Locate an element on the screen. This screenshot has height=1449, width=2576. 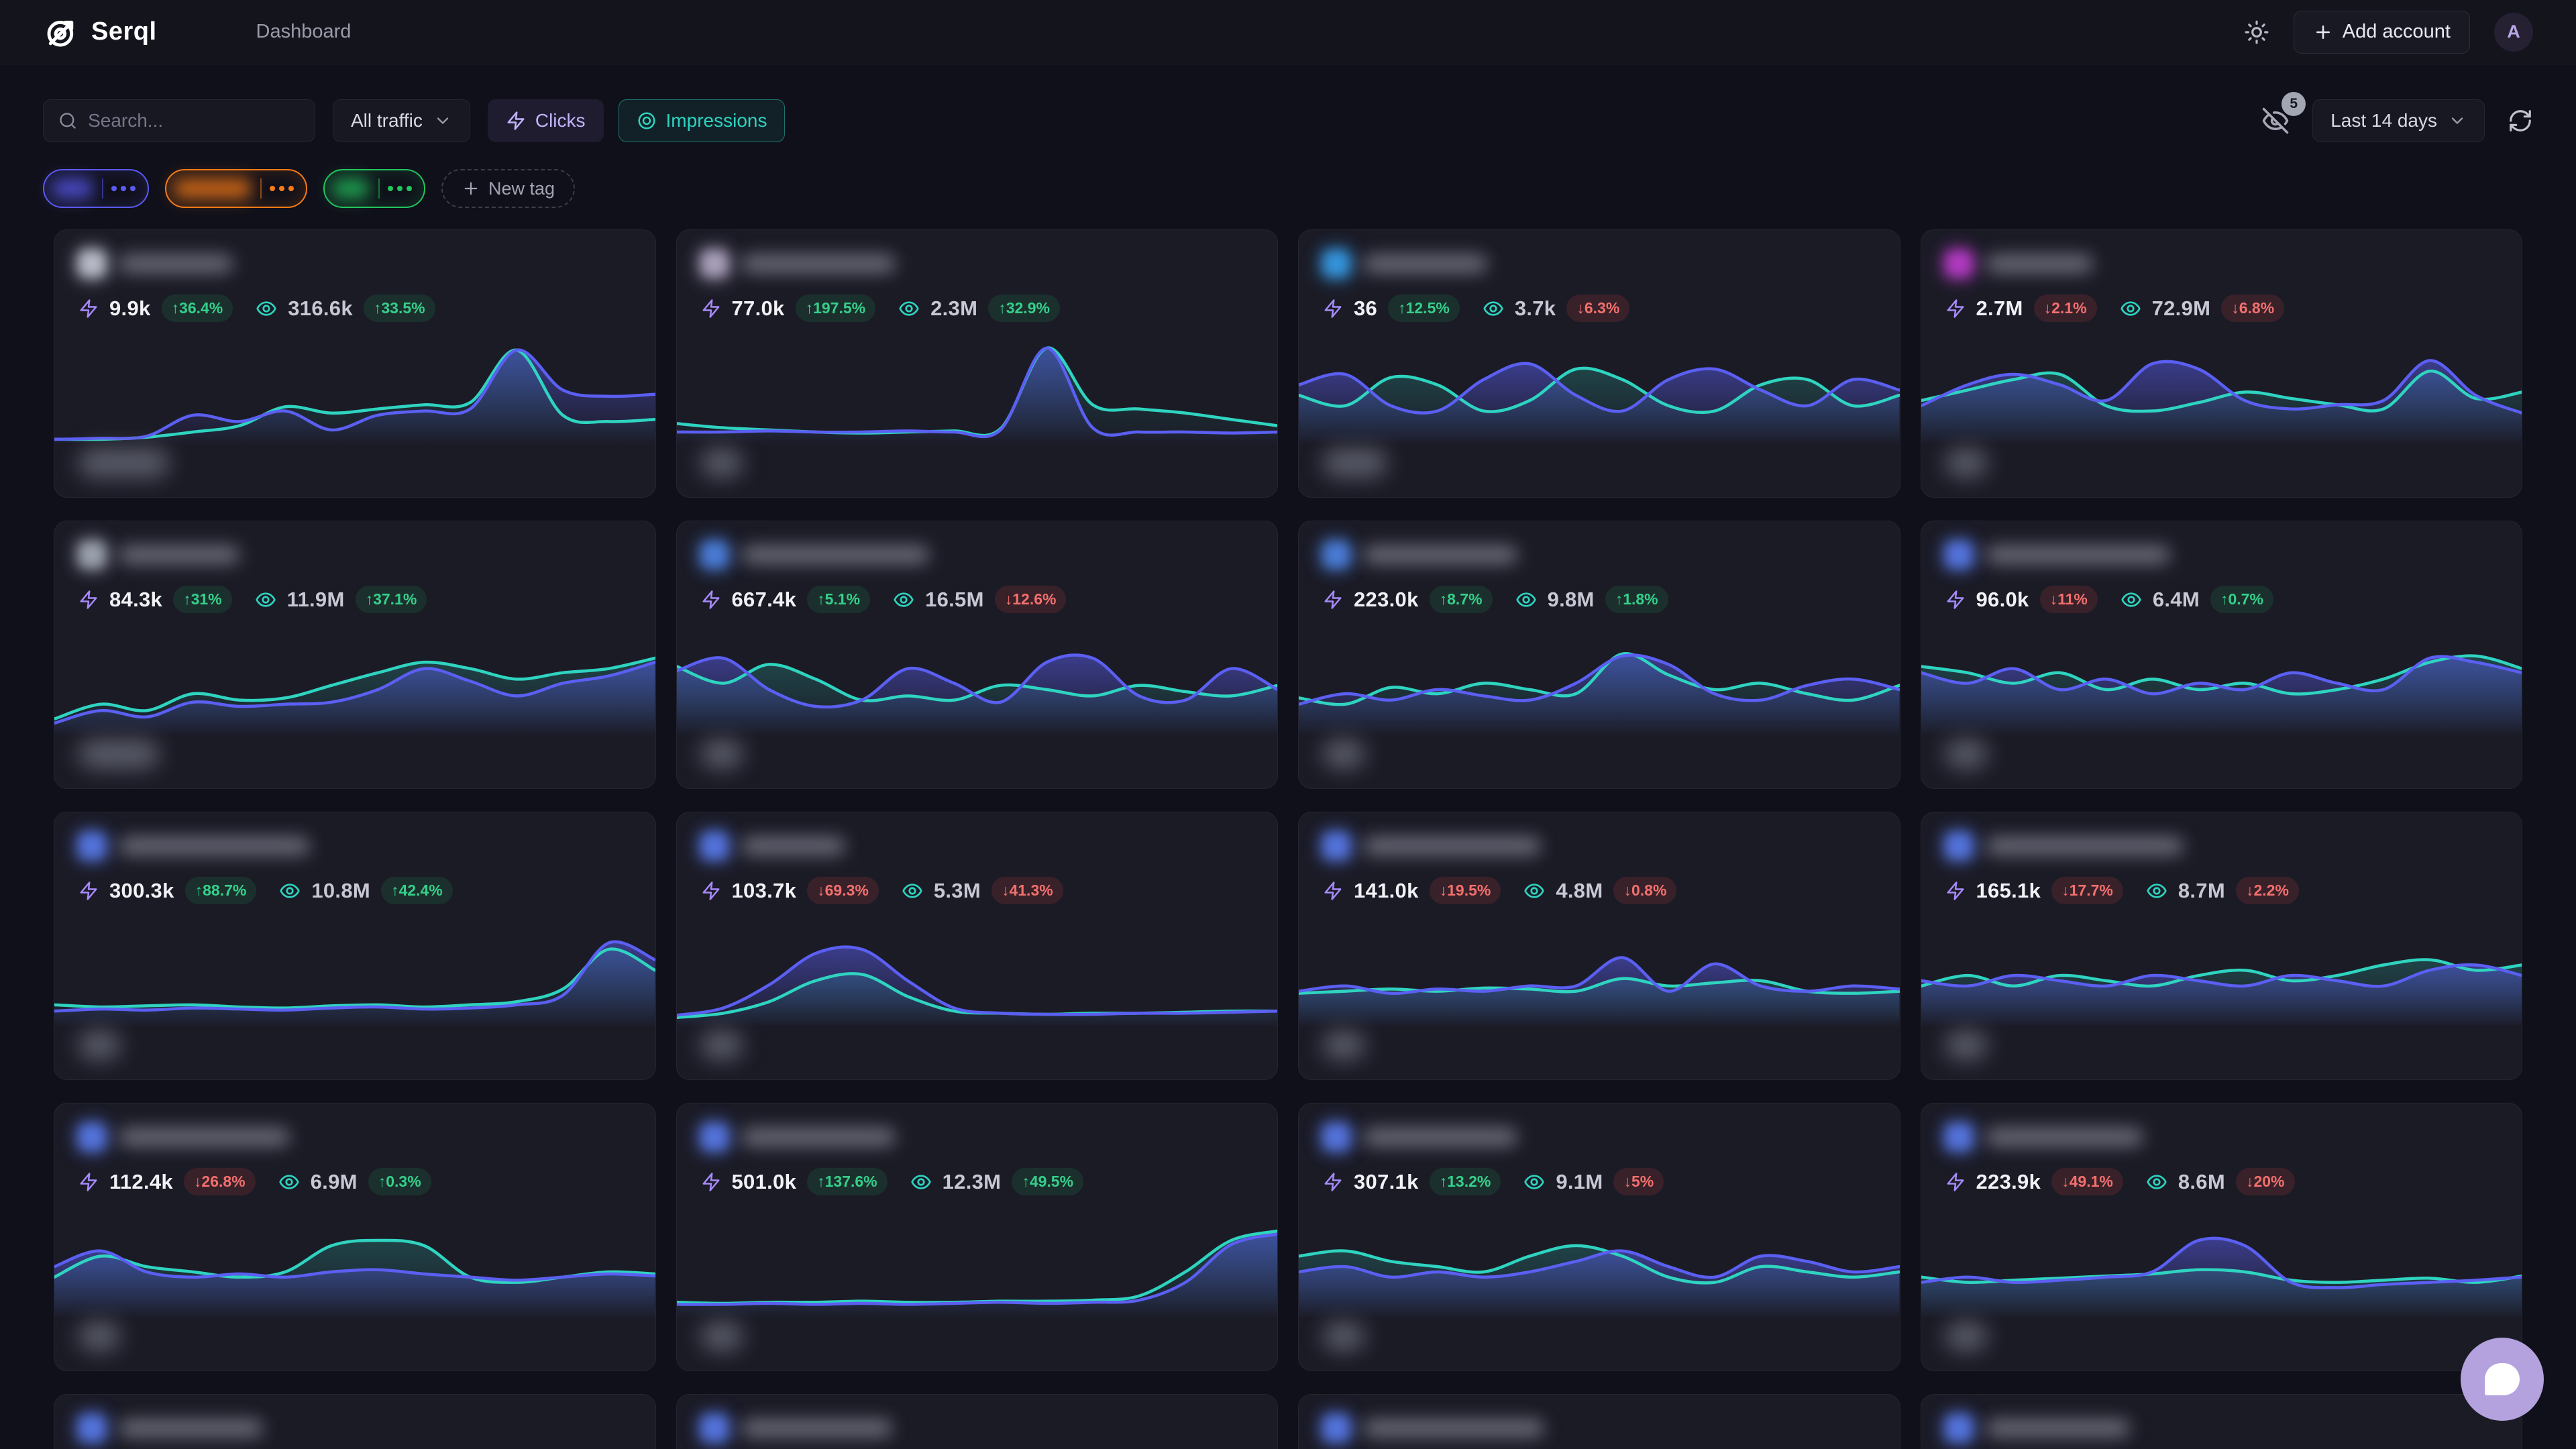
site-card: 223.9k ↓49.1% 8.6M ↓20% is located at coordinates (2221, 1237).